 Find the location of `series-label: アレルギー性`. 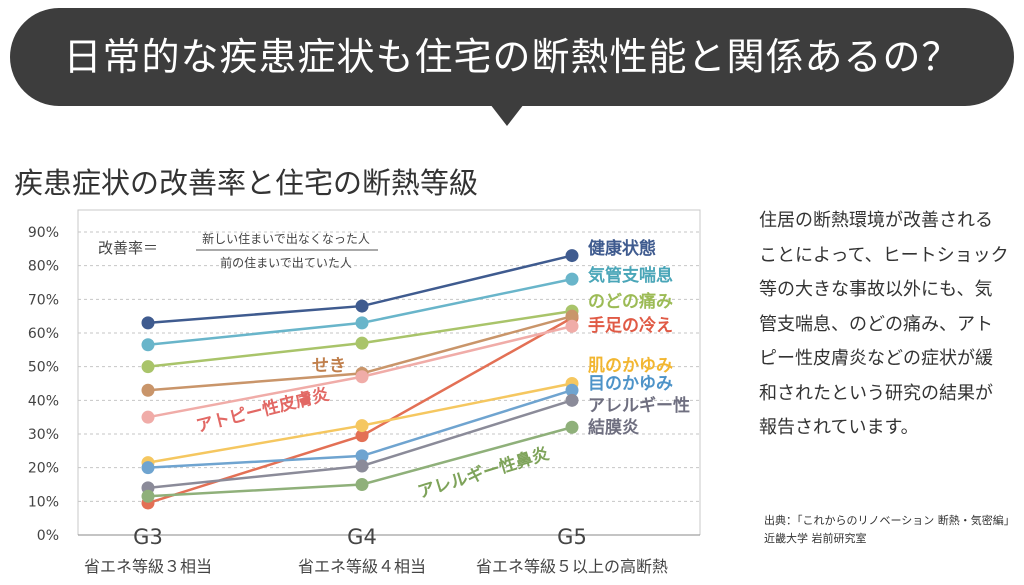

series-label: アレルギー性 is located at coordinates (639, 405).